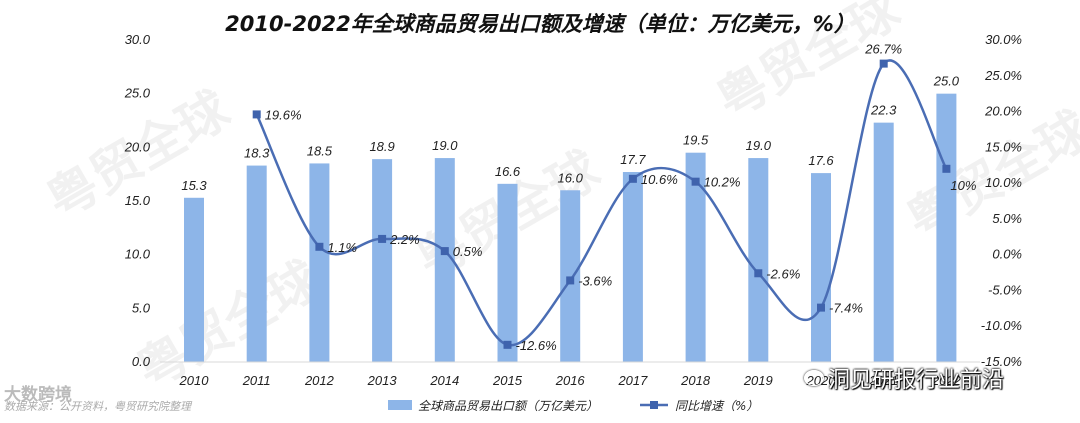  What do you see at coordinates (141, 361) in the screenshot?
I see `left-axis-tick: 0.0` at bounding box center [141, 361].